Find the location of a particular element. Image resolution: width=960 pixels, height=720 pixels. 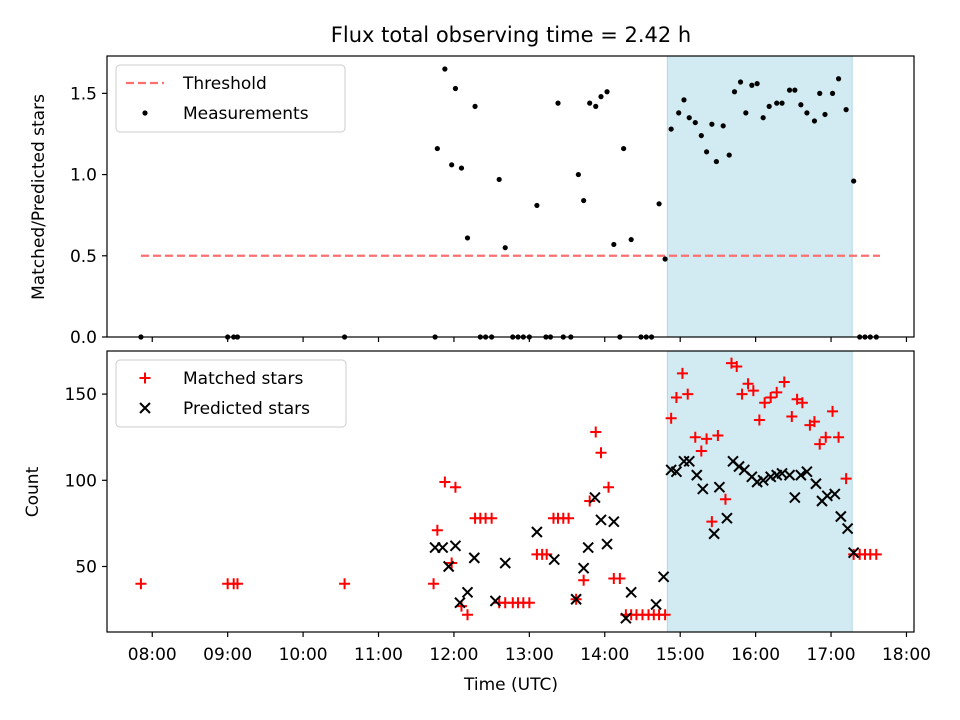

bottom-y-tick-label: 100 is located at coordinates (81, 481).